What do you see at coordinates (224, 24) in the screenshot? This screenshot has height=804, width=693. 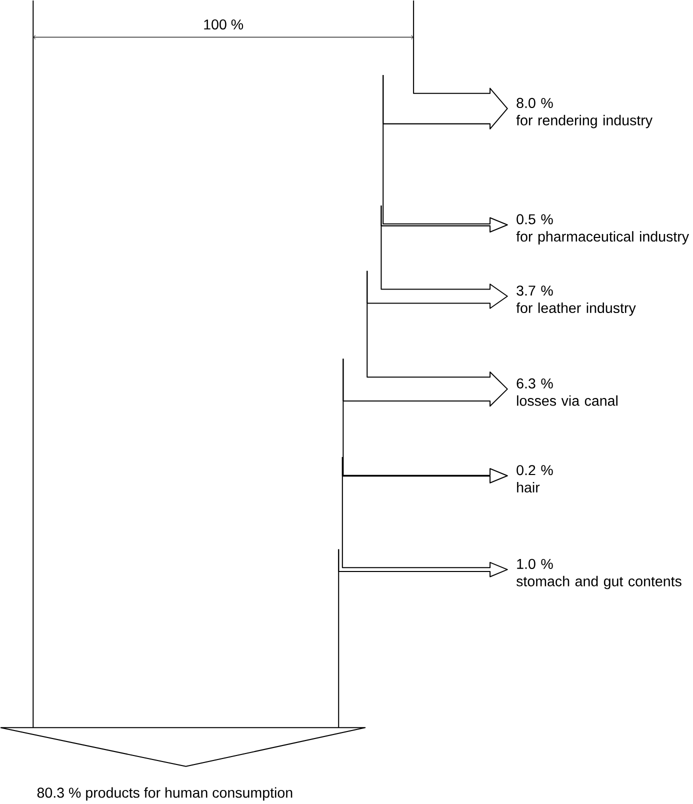 I see `text: 100 %` at bounding box center [224, 24].